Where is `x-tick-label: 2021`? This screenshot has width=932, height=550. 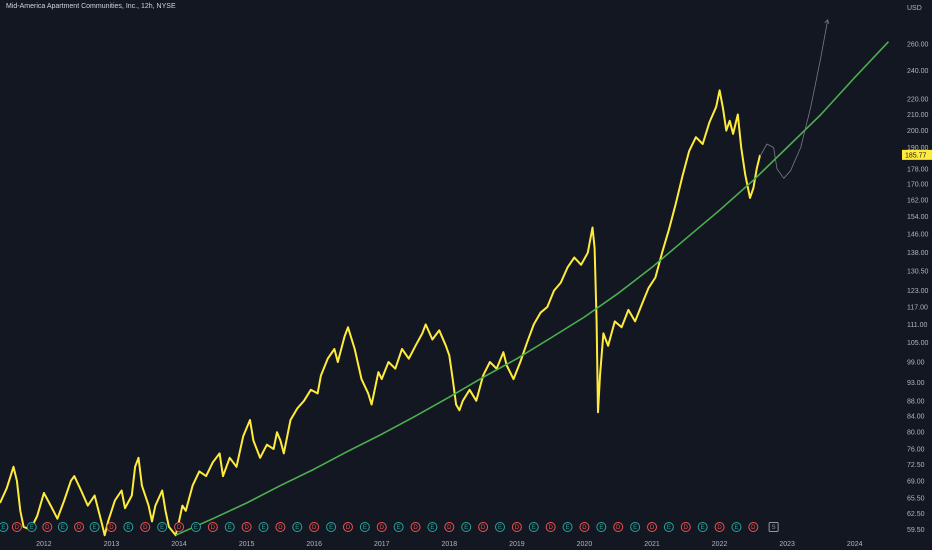
x-tick-label: 2021 is located at coordinates (652, 544).